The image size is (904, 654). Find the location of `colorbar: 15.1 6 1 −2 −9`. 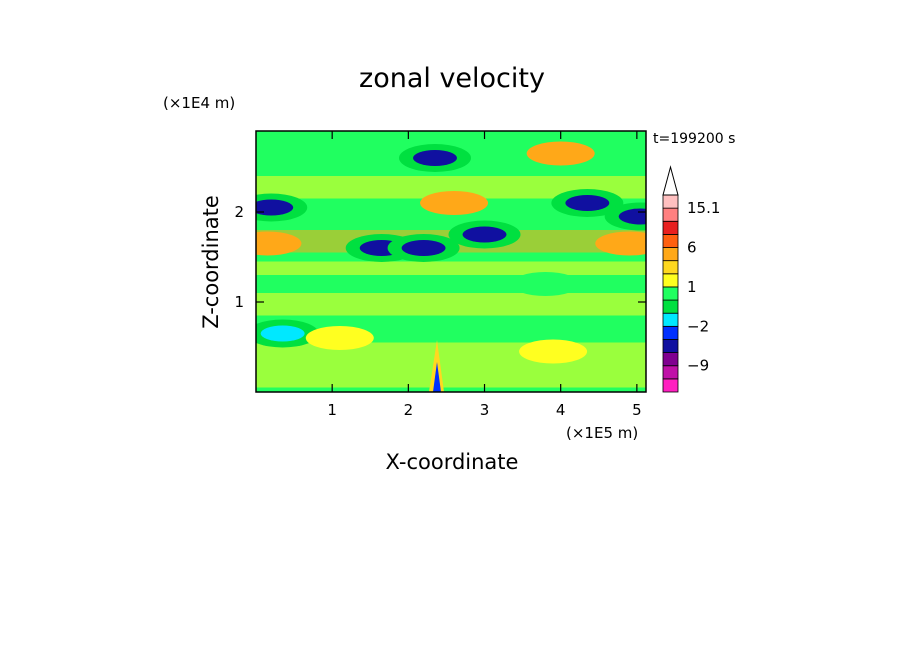

colorbar: 15.1 6 1 −2 −9 is located at coordinates (691, 279).